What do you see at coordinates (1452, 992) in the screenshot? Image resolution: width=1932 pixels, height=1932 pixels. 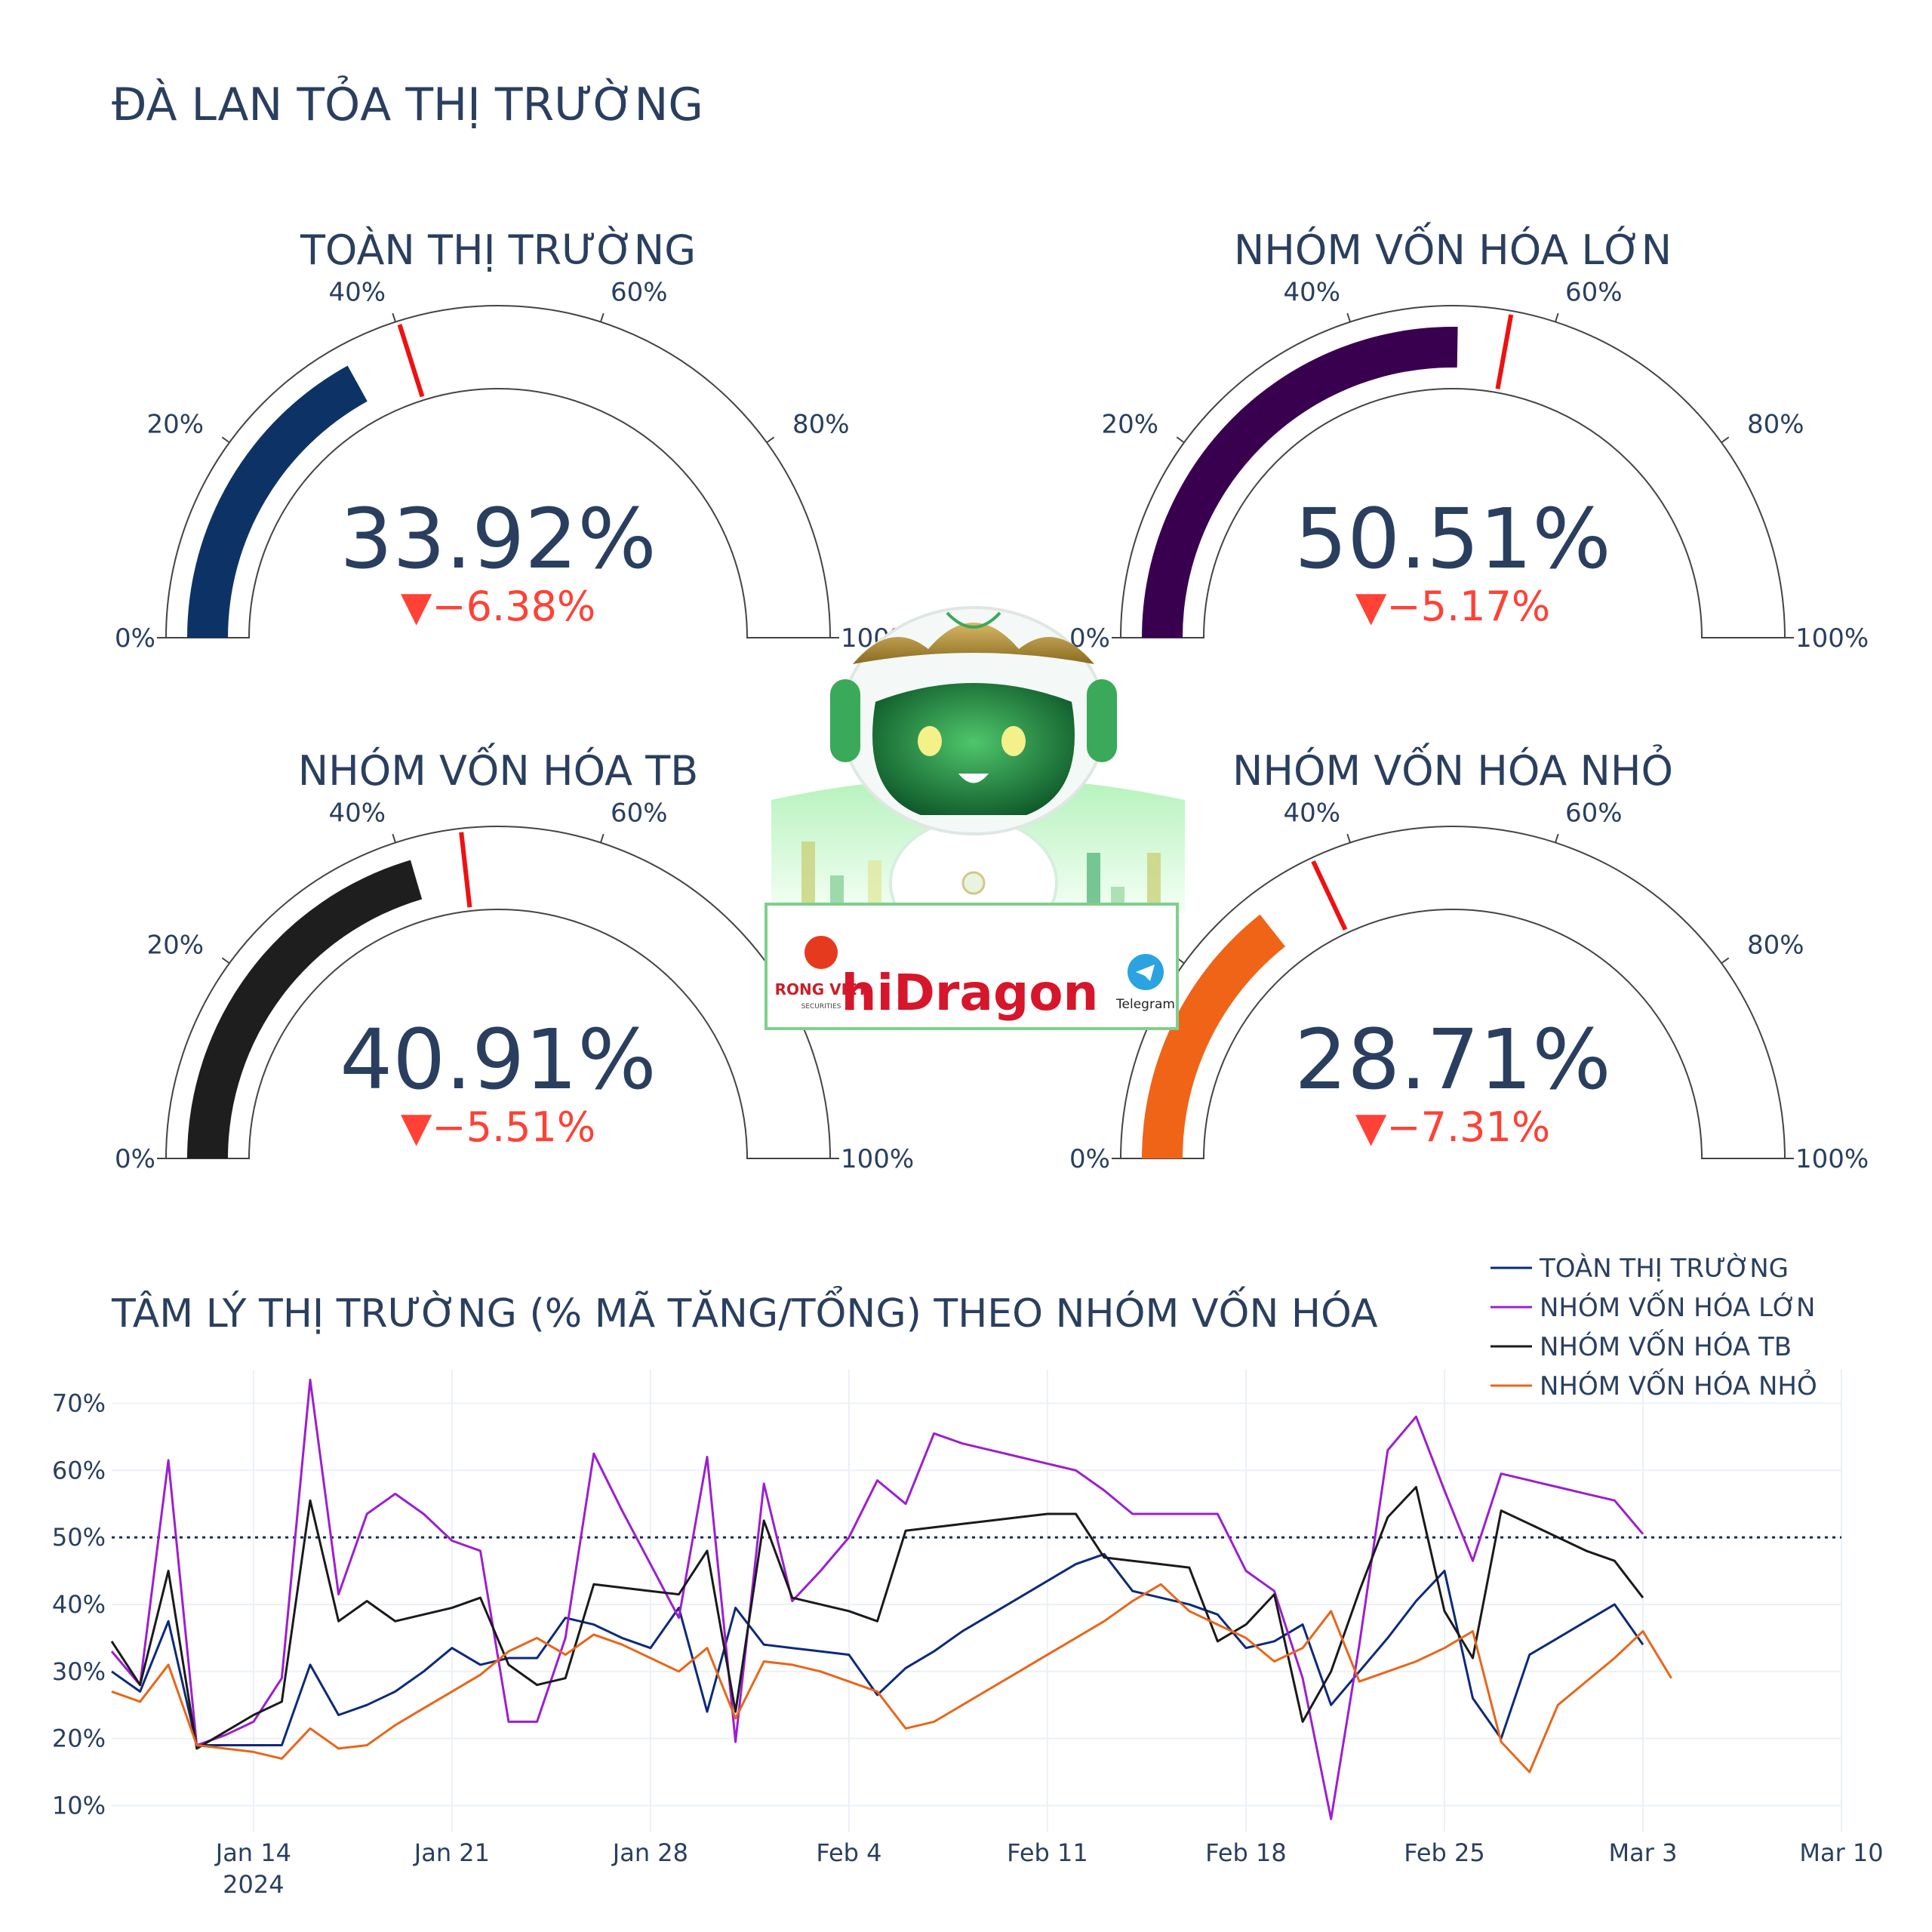 I see `gauge-track` at bounding box center [1452, 992].